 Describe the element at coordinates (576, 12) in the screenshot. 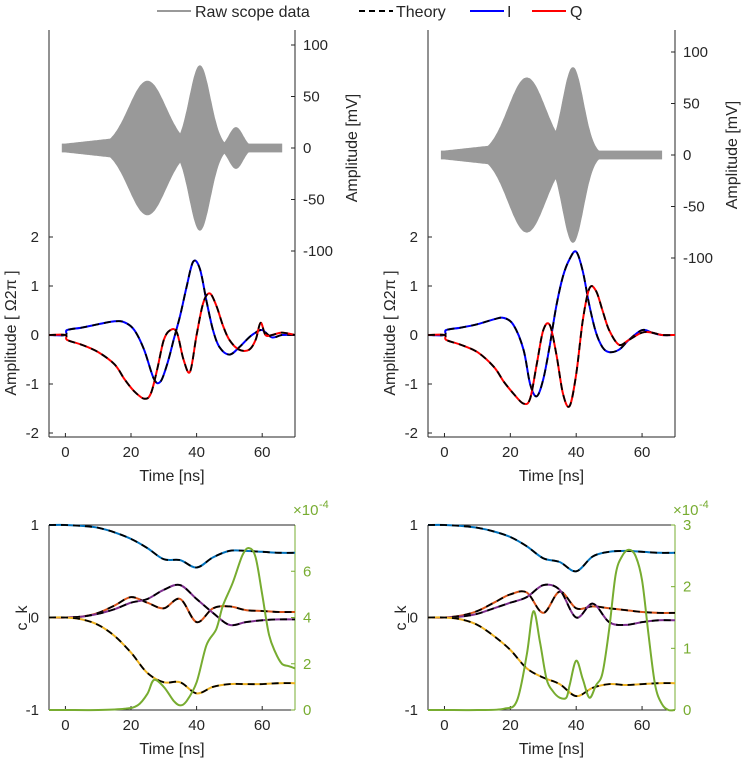

I see `legend-label-q: Q` at that location.